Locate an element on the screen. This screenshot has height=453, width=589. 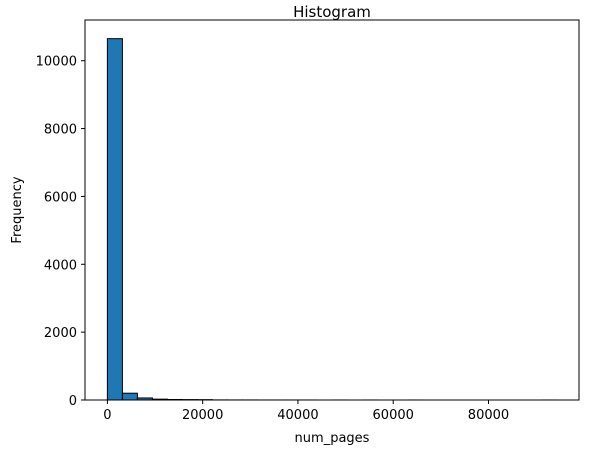
y-axis-ticks: 0 2000 4000 6000 8000 10000 is located at coordinates (60, 232).